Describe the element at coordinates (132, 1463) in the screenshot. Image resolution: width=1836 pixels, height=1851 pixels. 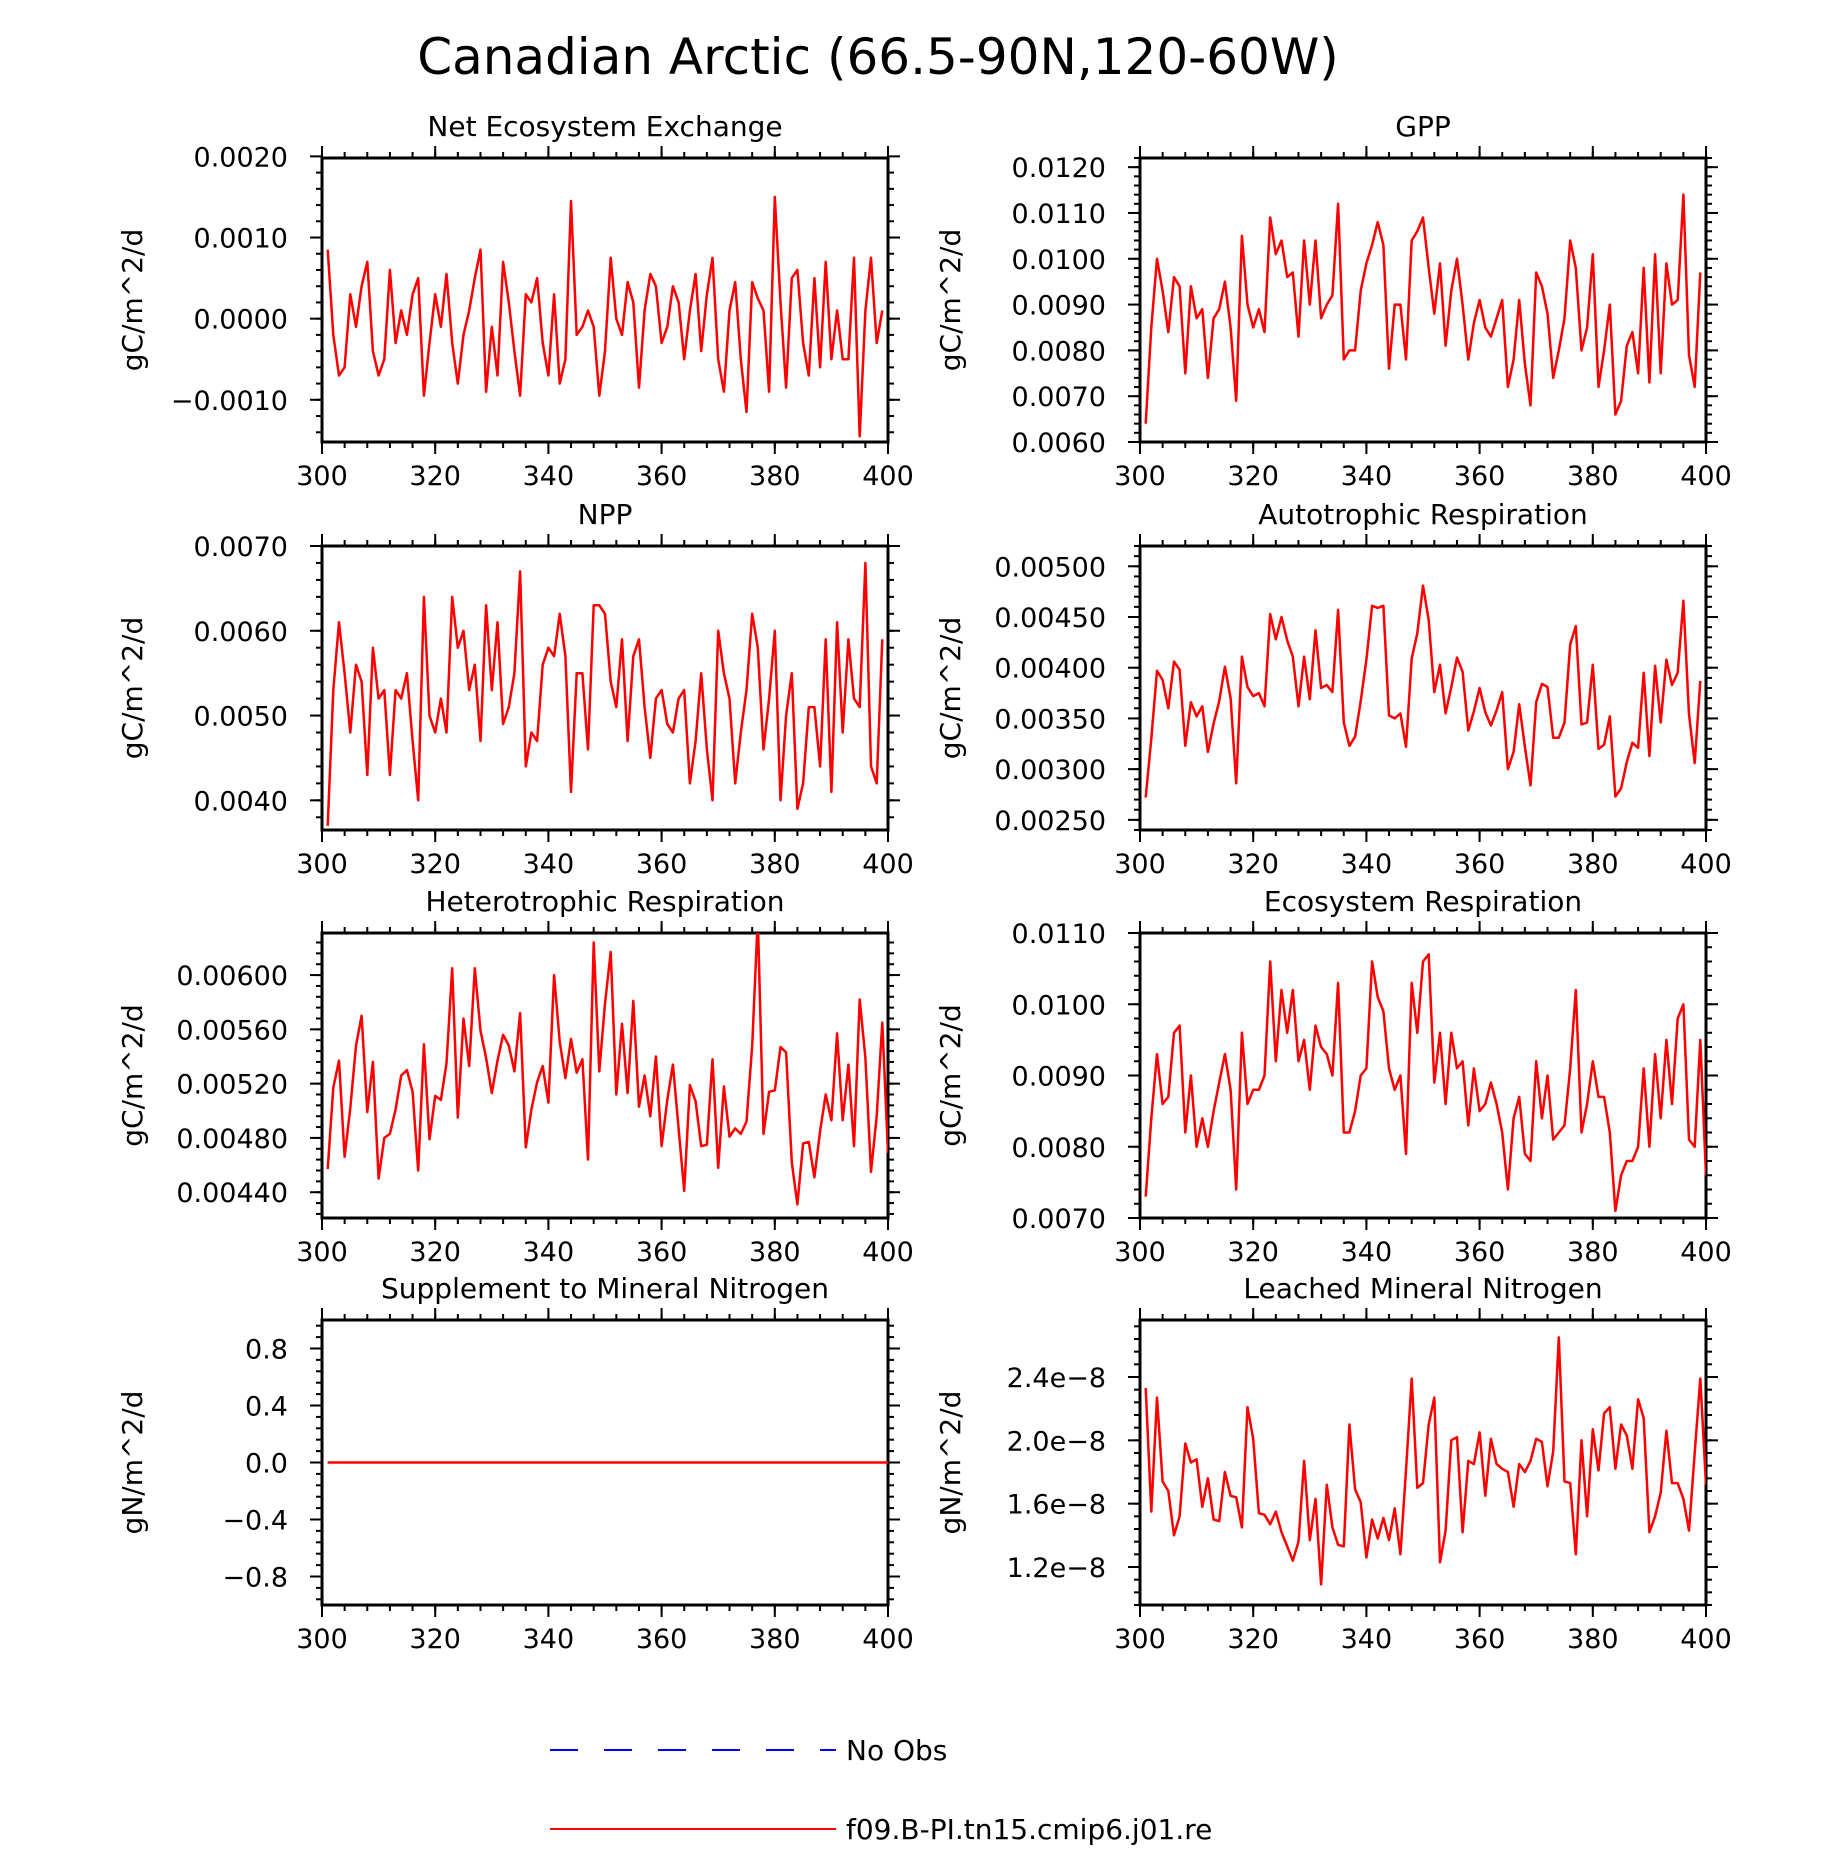
I see `y-axis-label: gN/m^2/d` at that location.